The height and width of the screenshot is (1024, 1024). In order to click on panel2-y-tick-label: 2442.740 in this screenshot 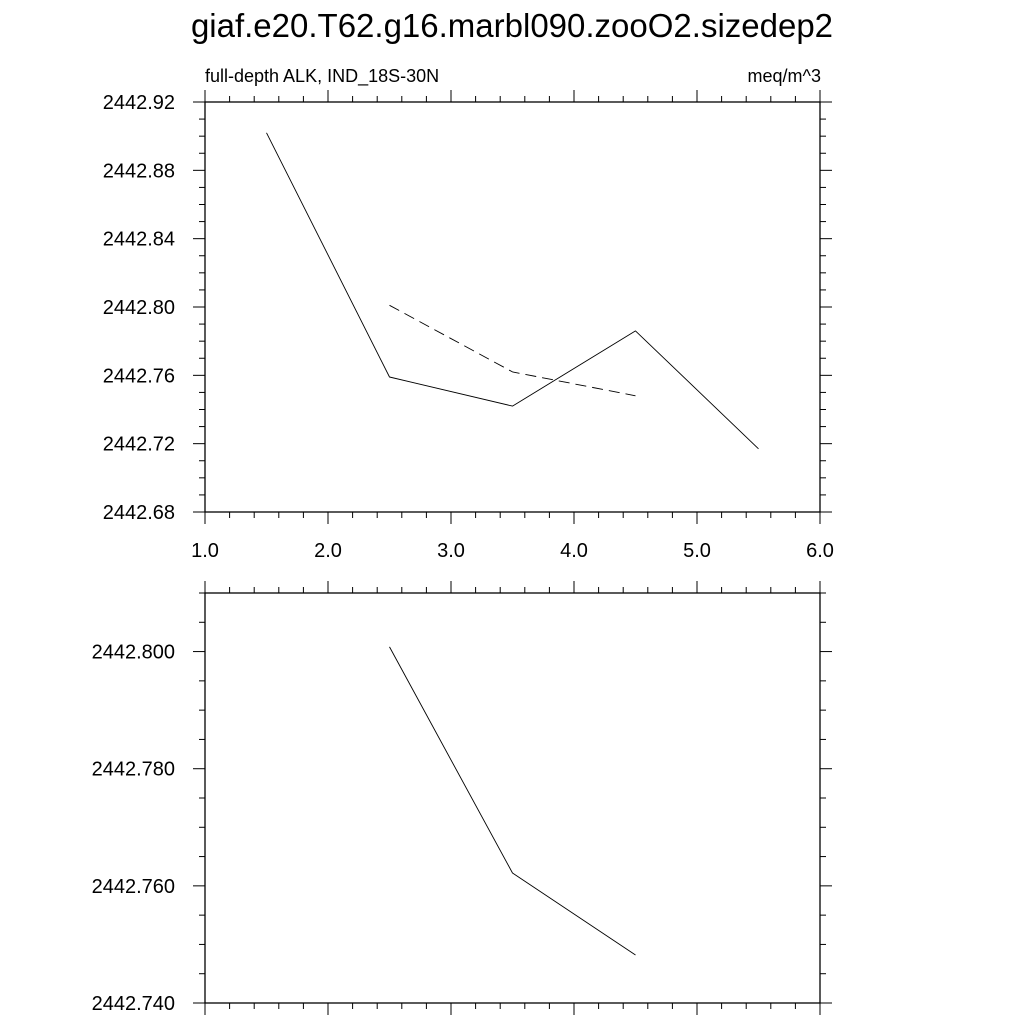, I will do `click(133, 1004)`.